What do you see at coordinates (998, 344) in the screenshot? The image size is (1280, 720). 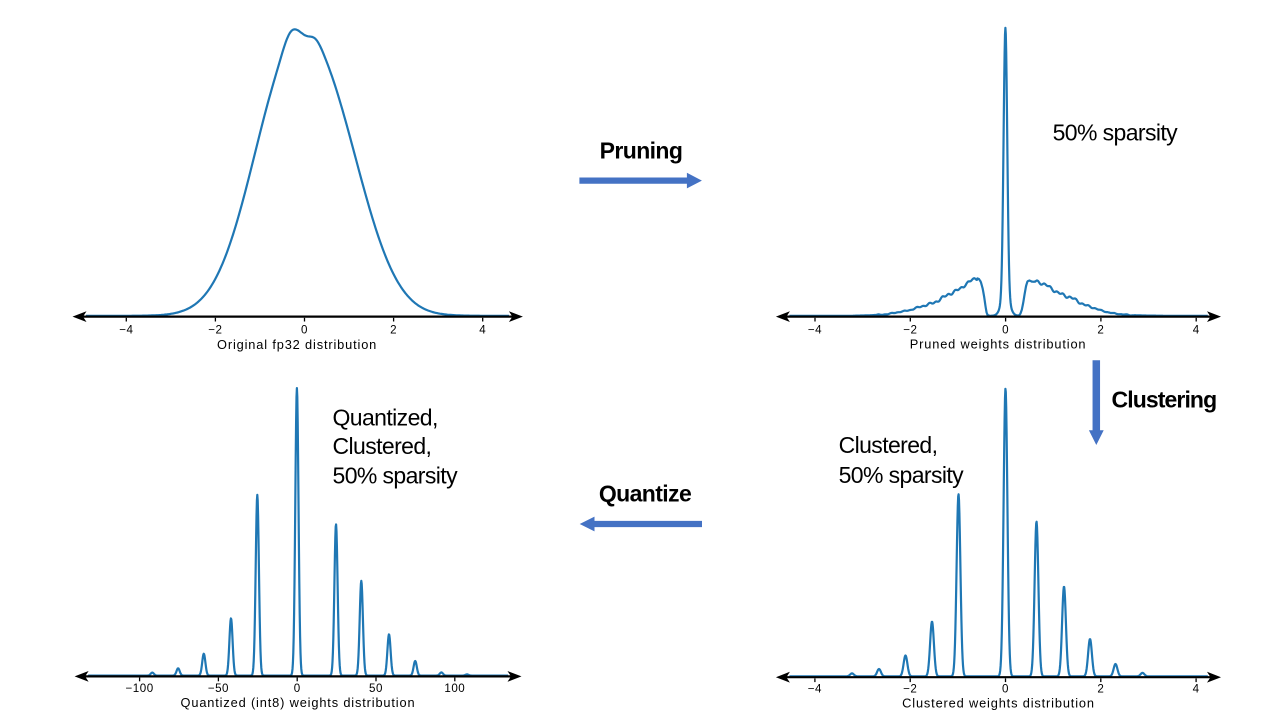 I see `svg-text: Pruned weights distribution` at bounding box center [998, 344].